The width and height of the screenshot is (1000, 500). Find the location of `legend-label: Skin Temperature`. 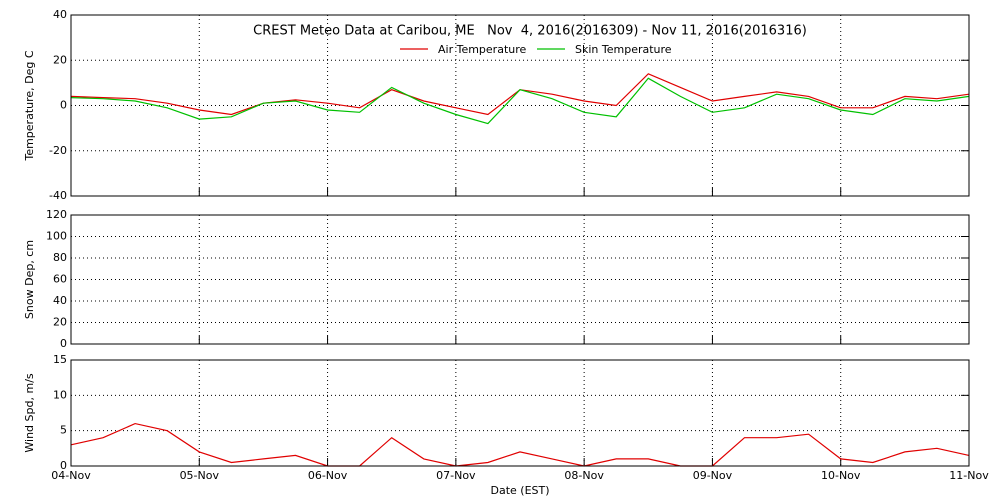

legend-label: Skin Temperature is located at coordinates (623, 49).